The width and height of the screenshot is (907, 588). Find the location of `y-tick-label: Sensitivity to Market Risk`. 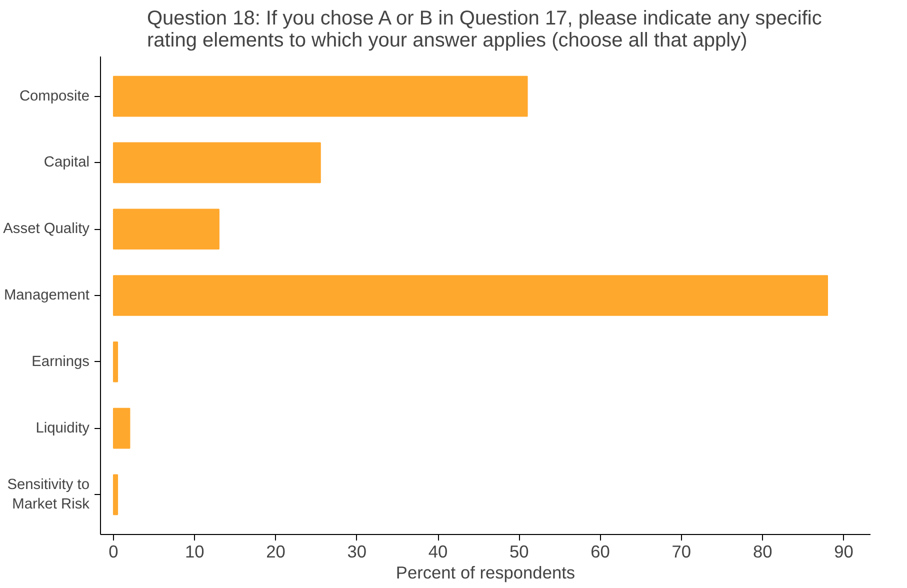

y-tick-label: Sensitivity to Market Risk is located at coordinates (48, 494).